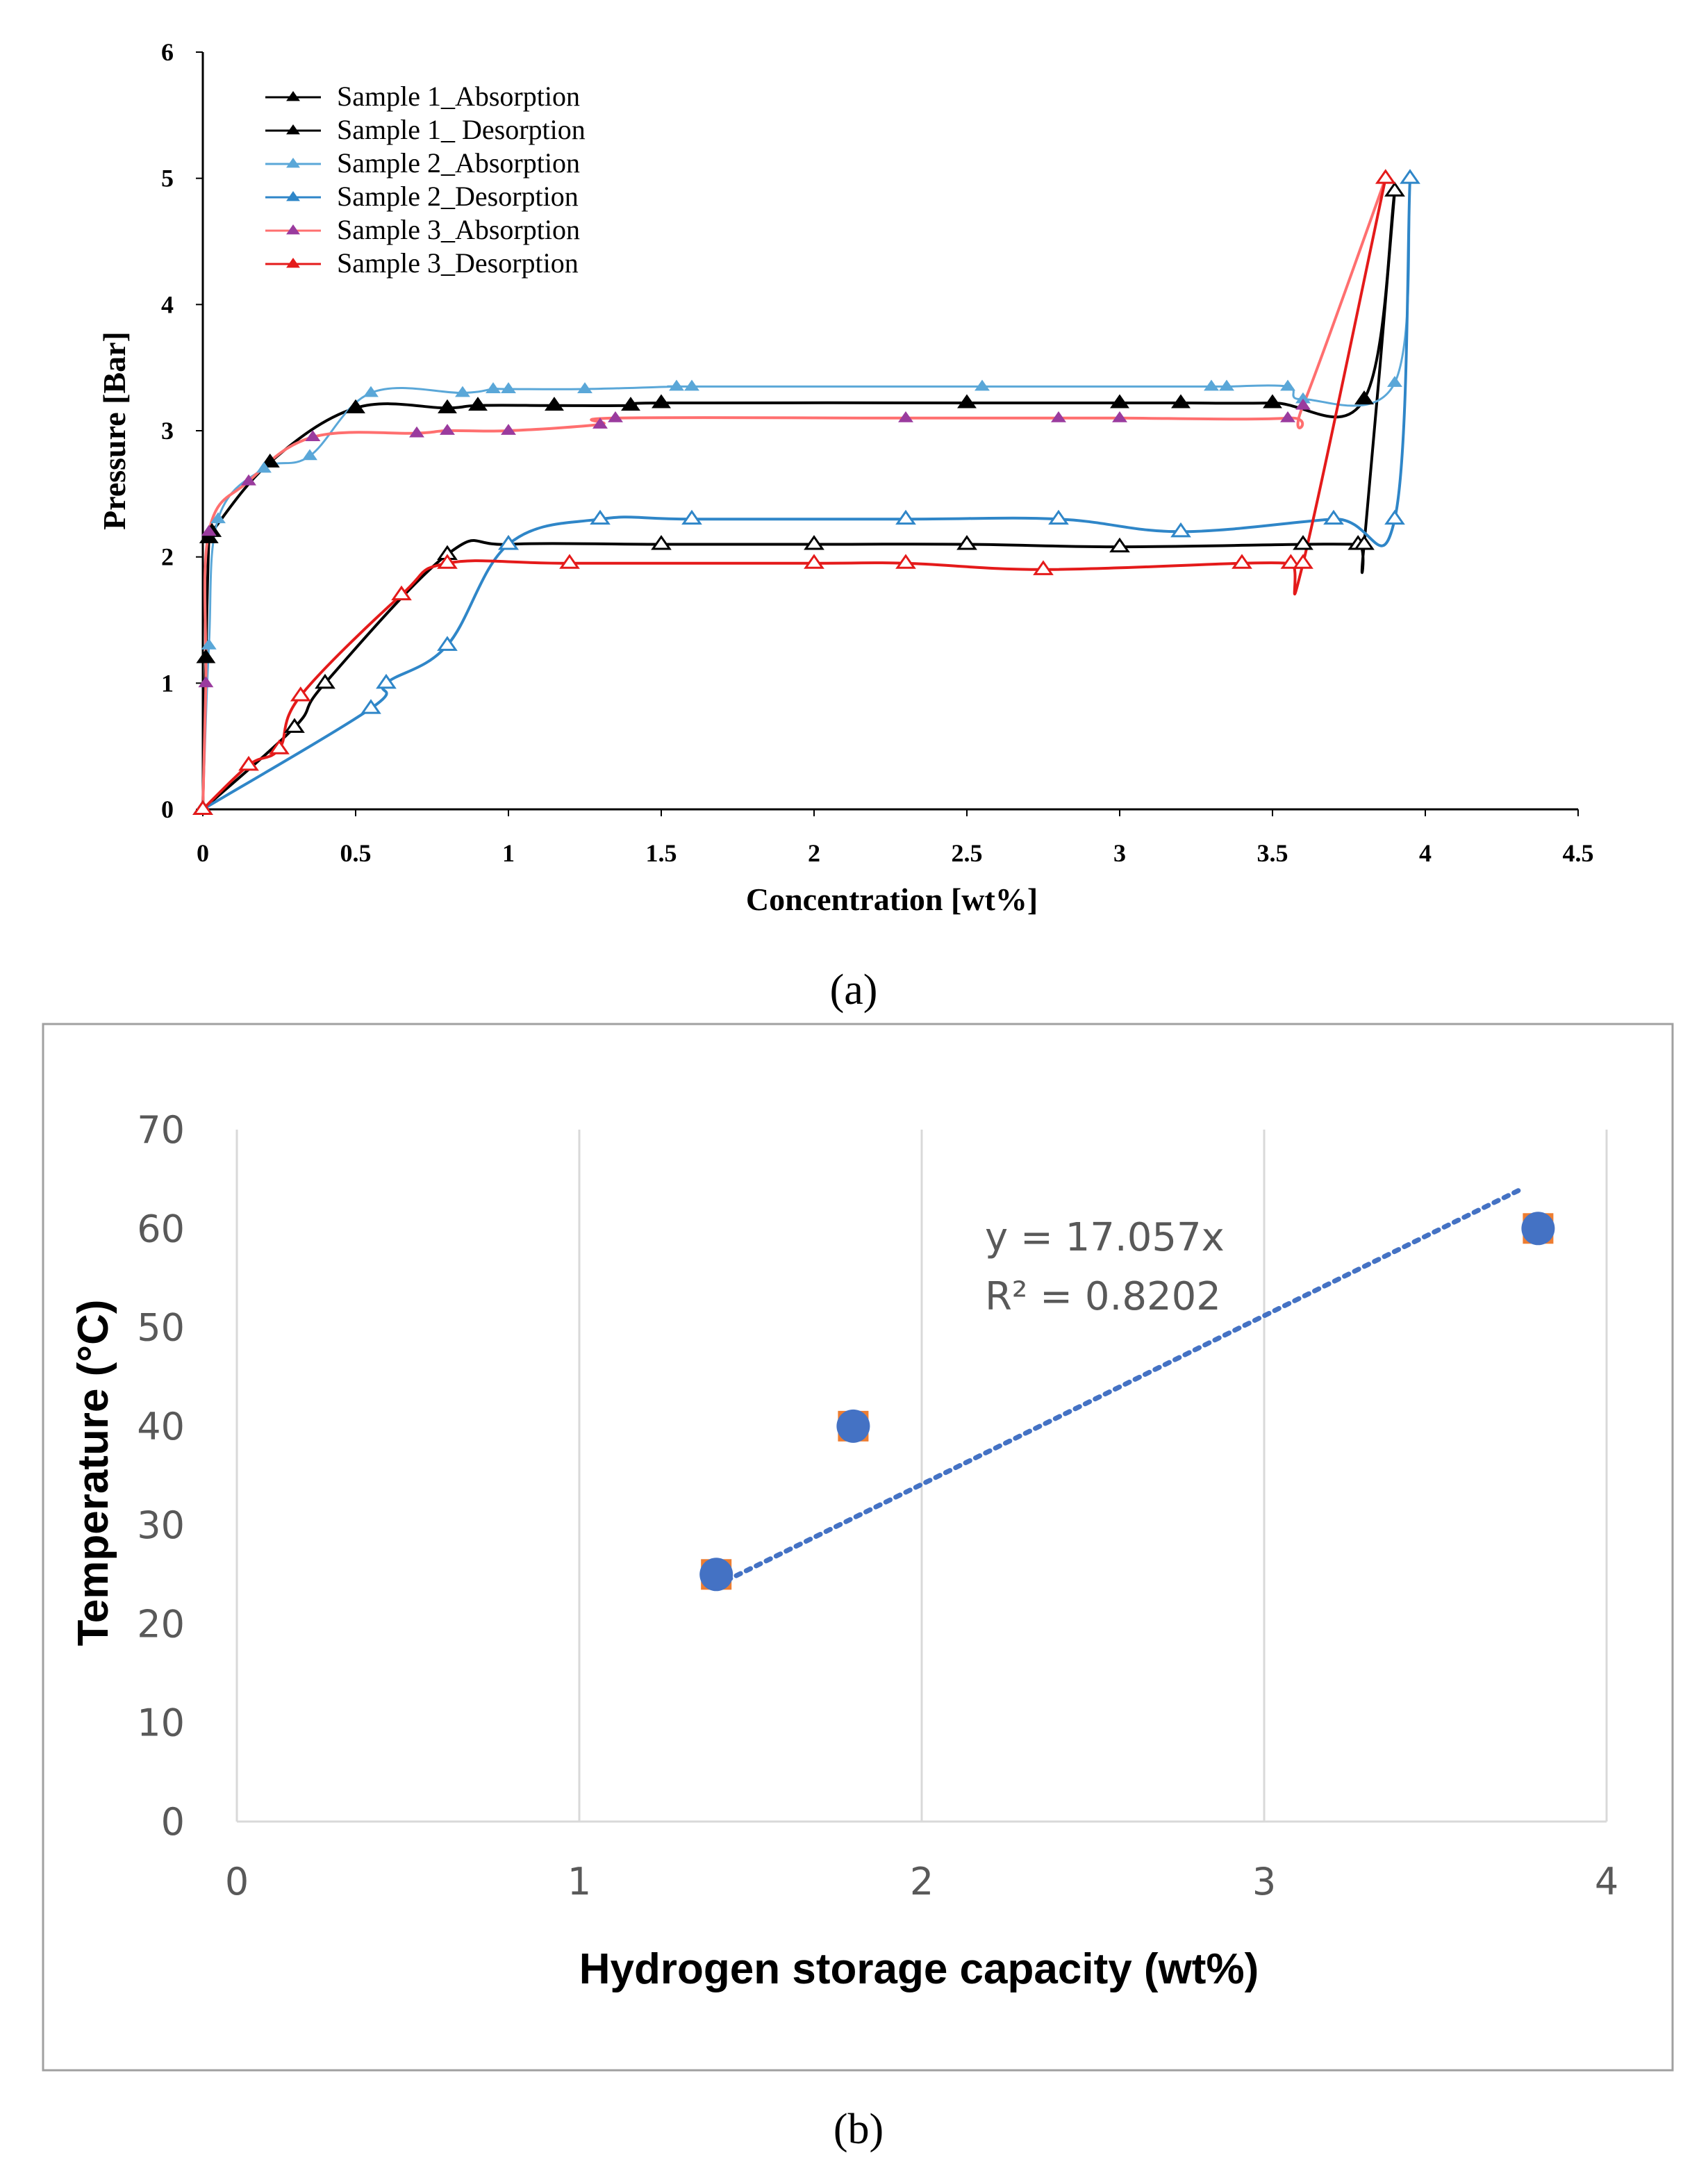 The image size is (1708, 2171). What do you see at coordinates (509, 853) in the screenshot?
I see `panel-a-x-tick-label: 1` at bounding box center [509, 853].